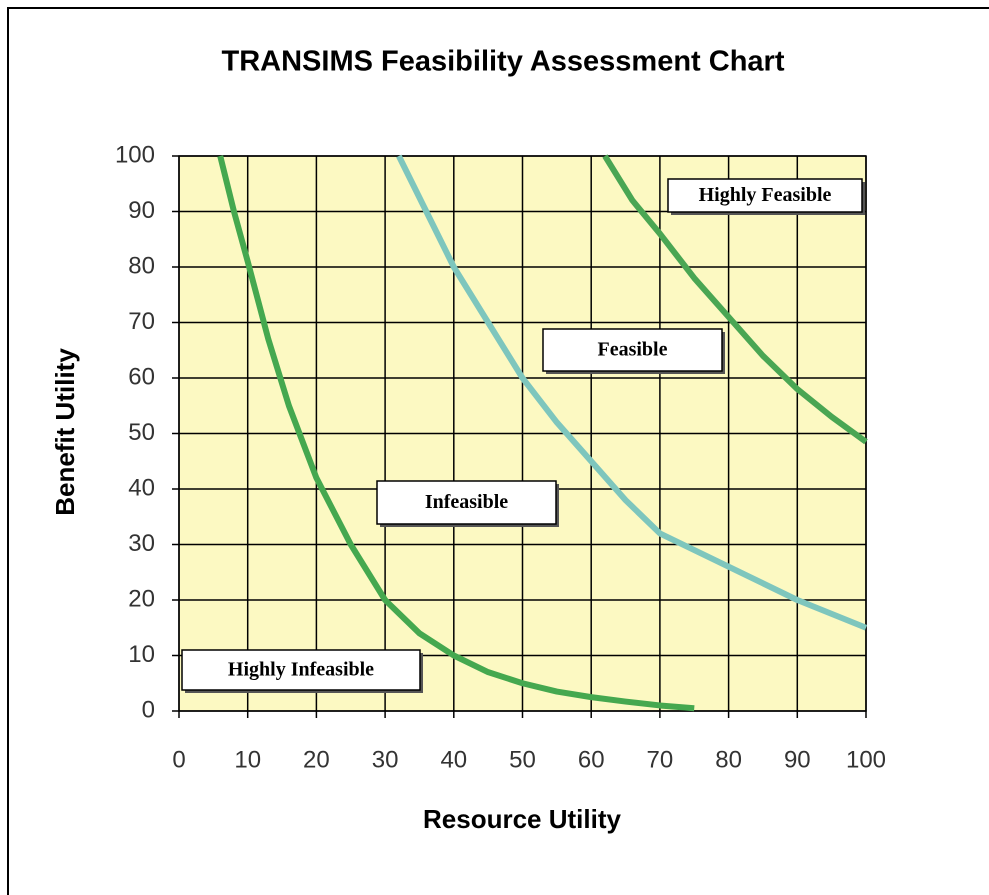 This screenshot has height=895, width=989. I want to click on x-tick-label: 70, so click(660, 759).